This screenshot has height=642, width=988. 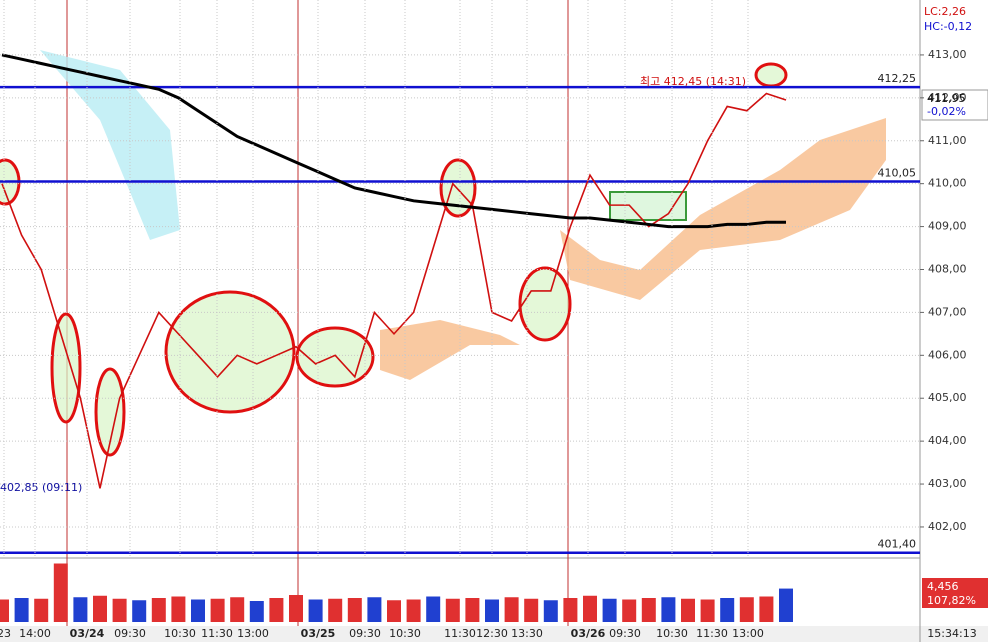 I want to click on level-label: 401,40, so click(x=897, y=544).